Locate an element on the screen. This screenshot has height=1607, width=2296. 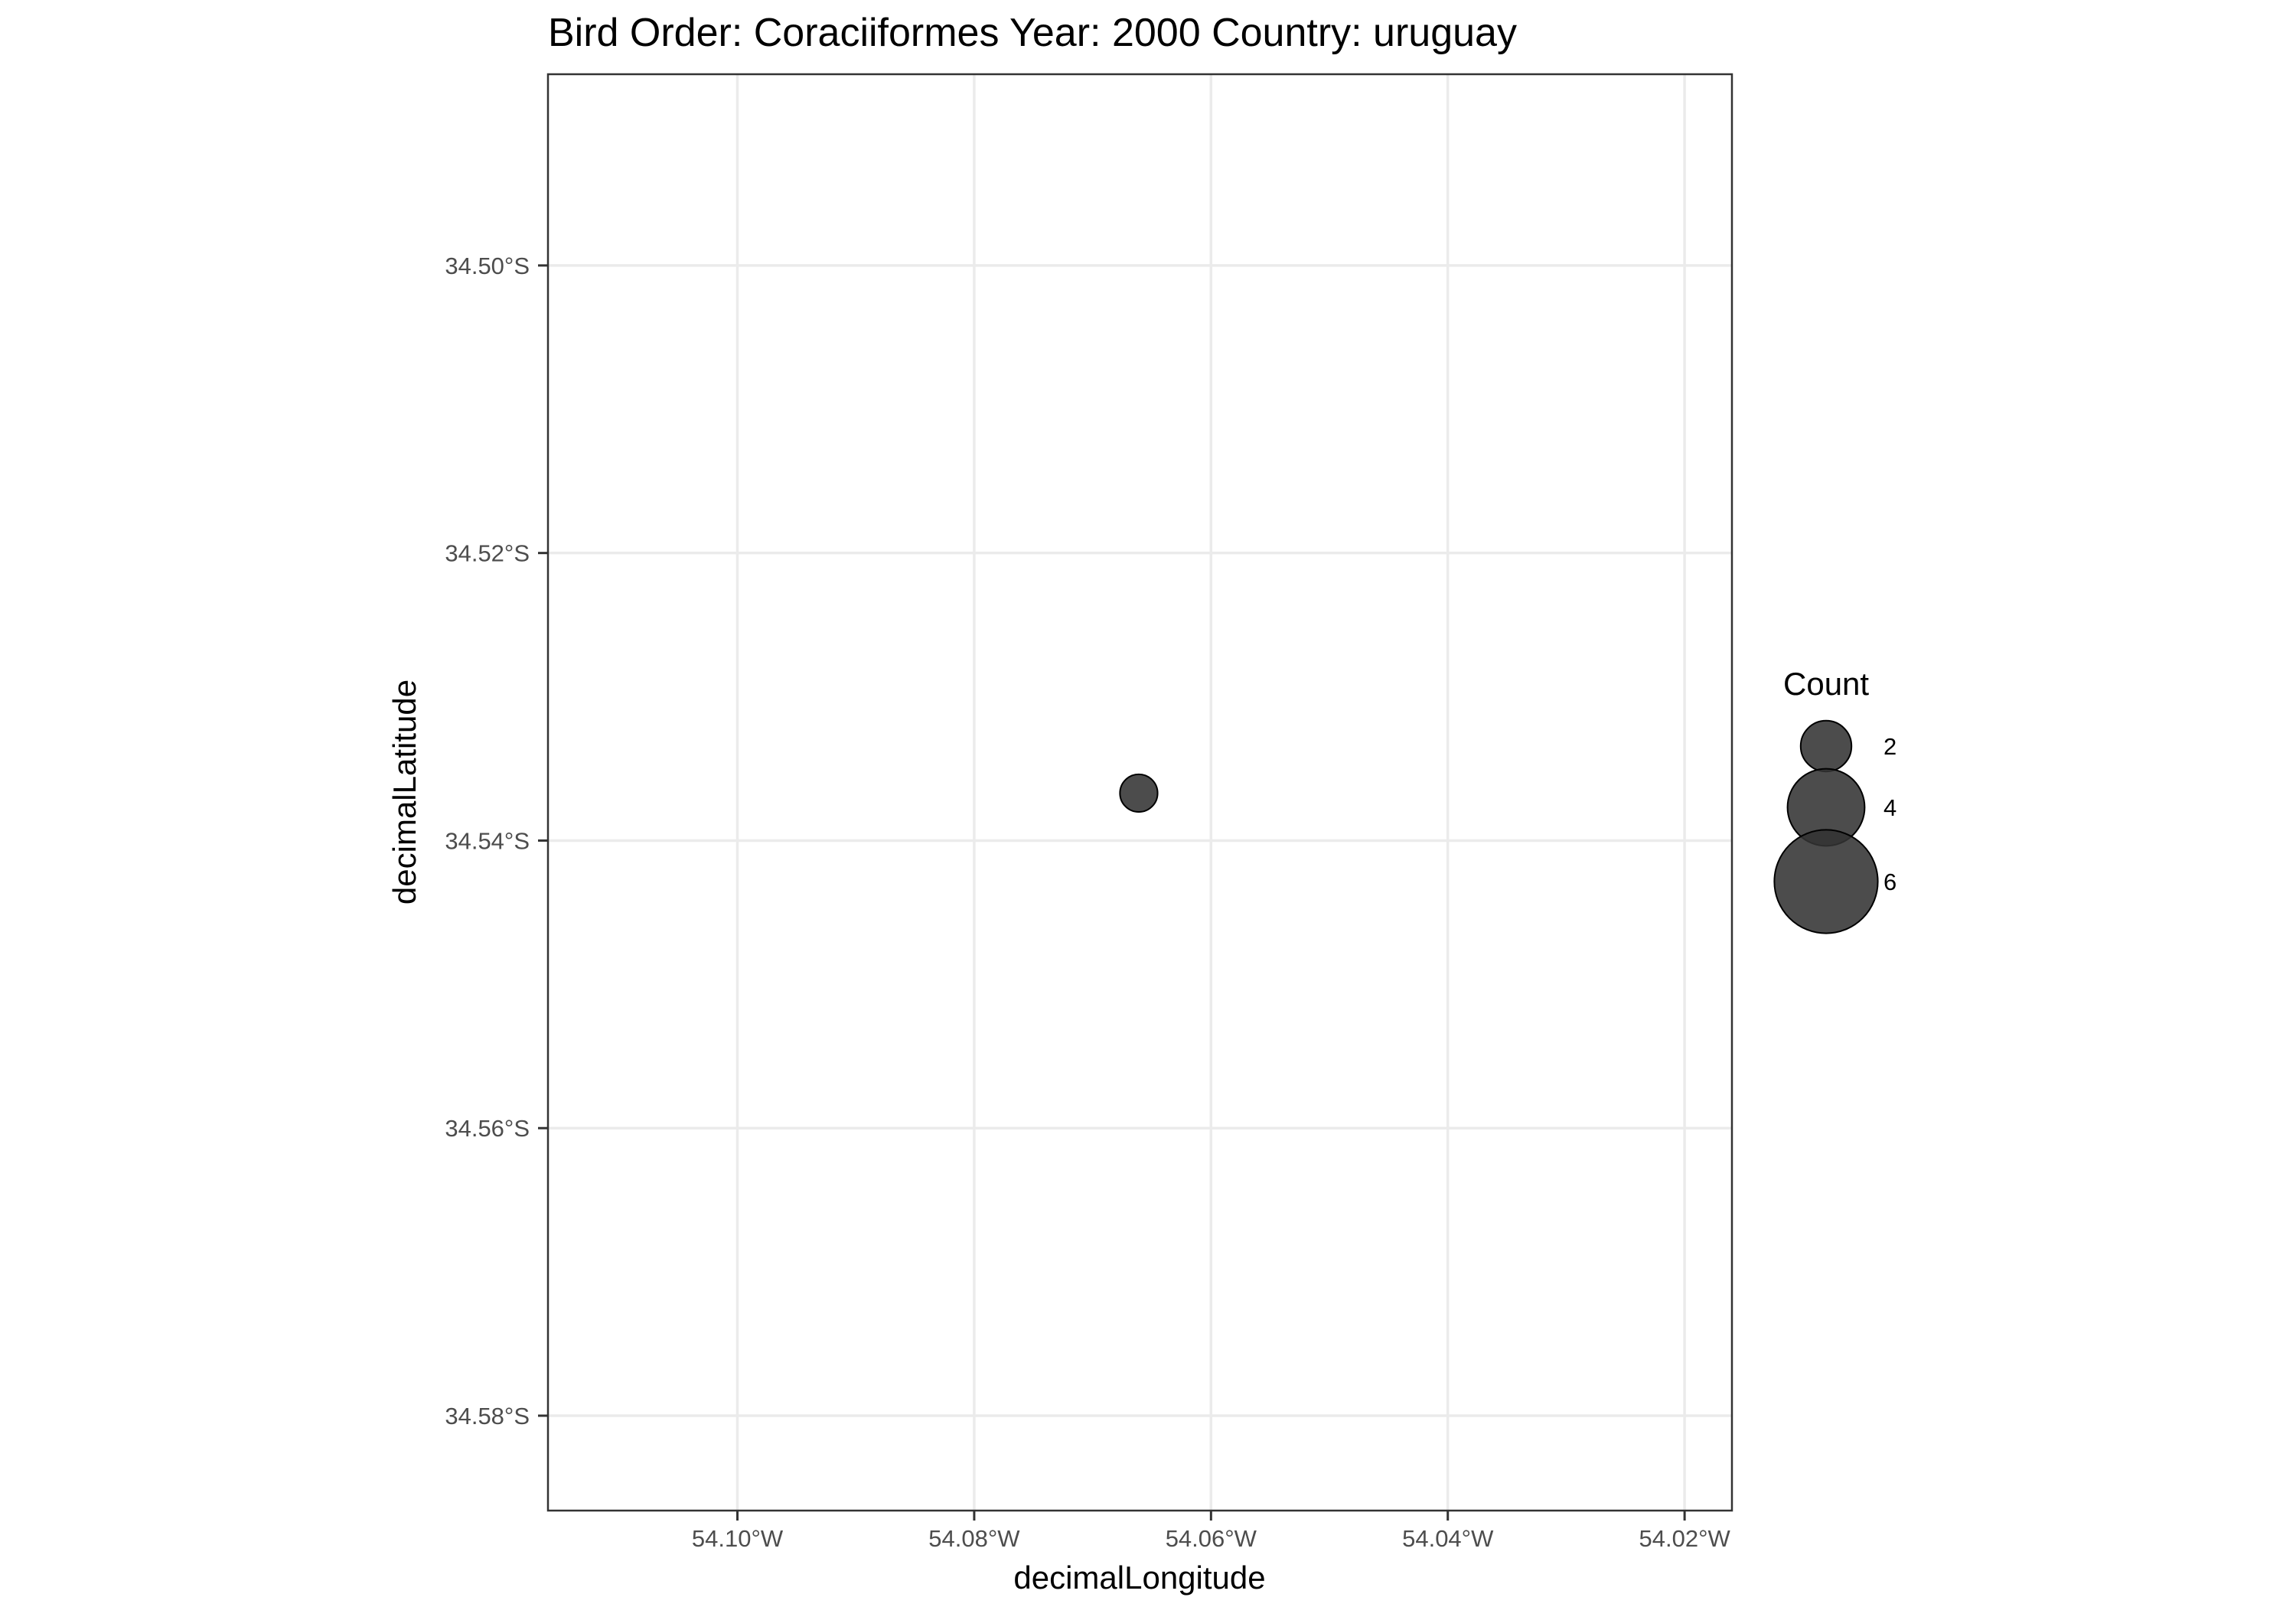
x-tick-label: 54.06°W is located at coordinates (1211, 1538).